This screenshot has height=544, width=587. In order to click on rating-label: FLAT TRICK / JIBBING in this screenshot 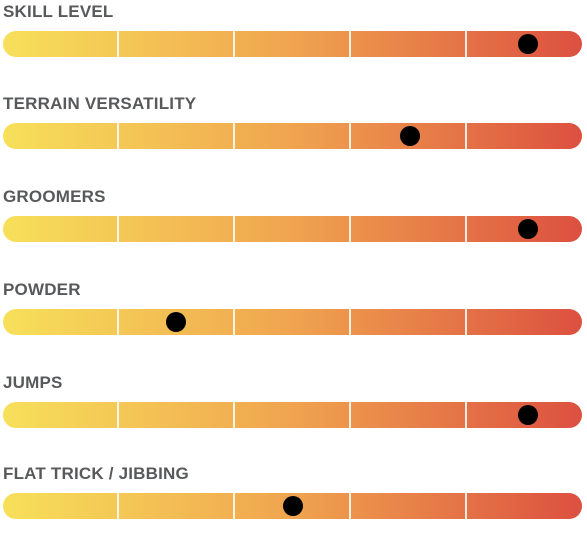, I will do `click(96, 473)`.